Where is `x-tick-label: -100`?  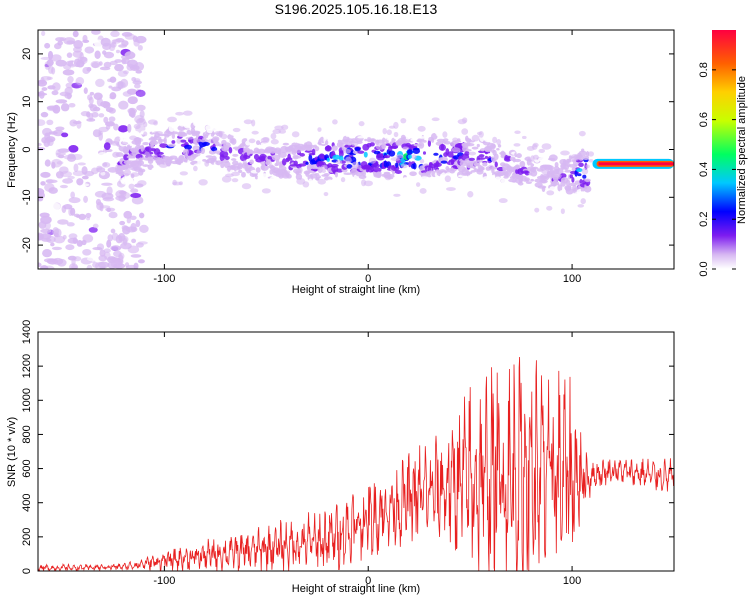
x-tick-label: -100 is located at coordinates (164, 581).